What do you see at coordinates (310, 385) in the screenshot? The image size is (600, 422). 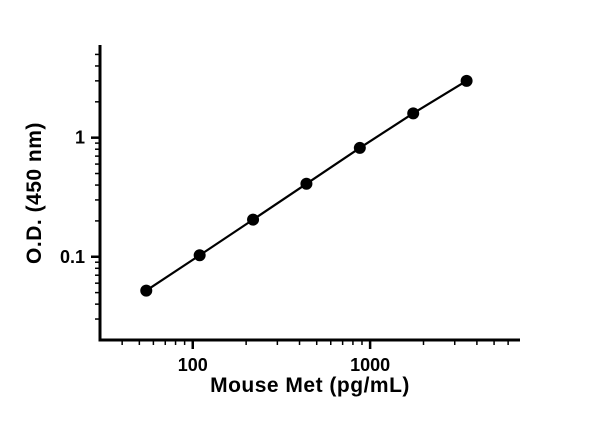 I see `x-axis-title: Mouse Met (pg/mL)` at bounding box center [310, 385].